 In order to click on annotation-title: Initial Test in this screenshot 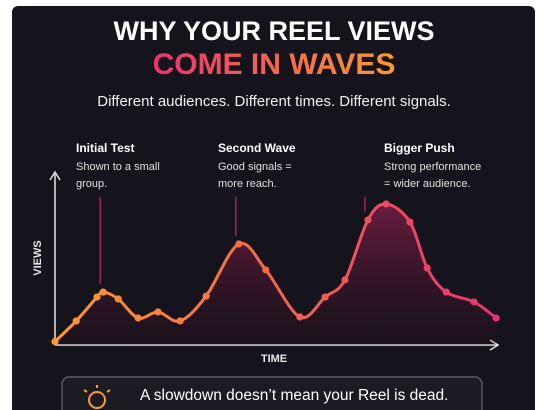, I will do `click(105, 148)`.